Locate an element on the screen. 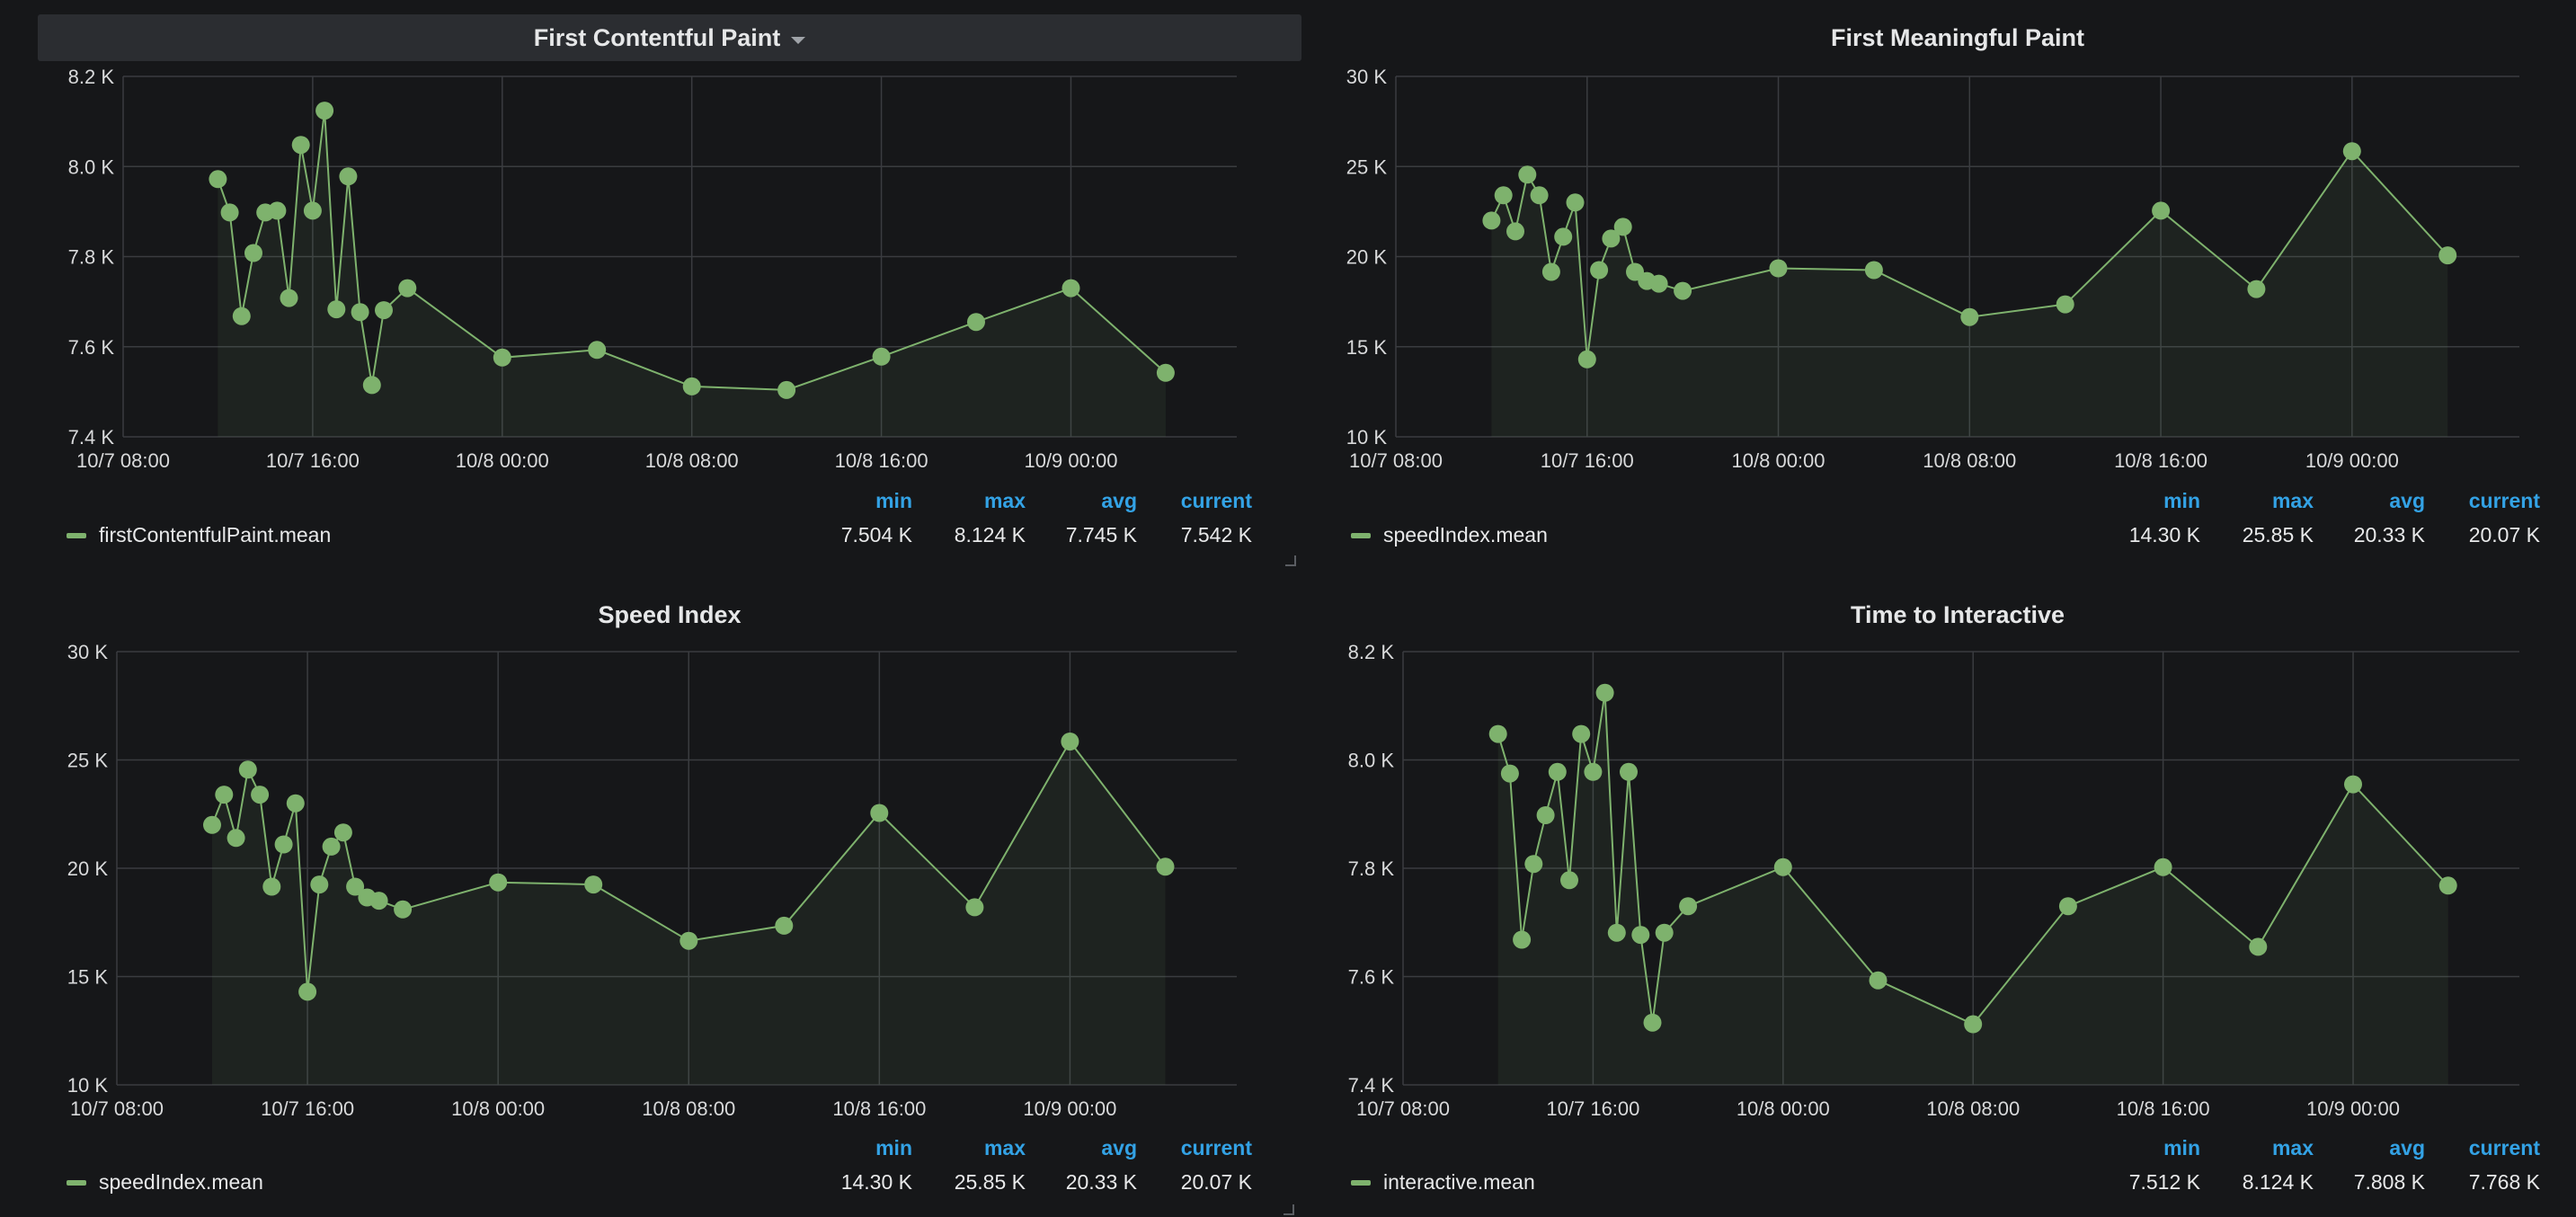  panel-header: Time to Interactive is located at coordinates (1951, 615).